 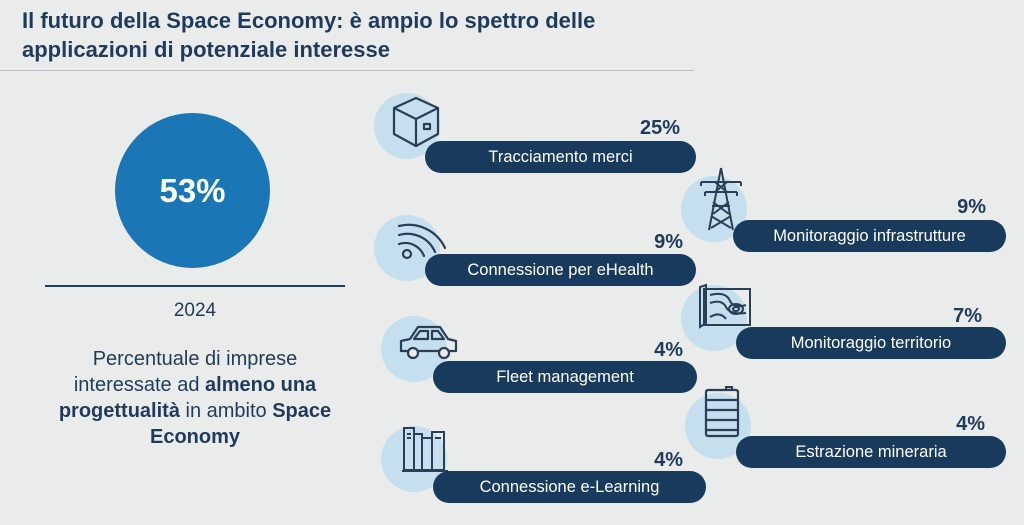 I want to click on books-icon, so click(x=425, y=449).